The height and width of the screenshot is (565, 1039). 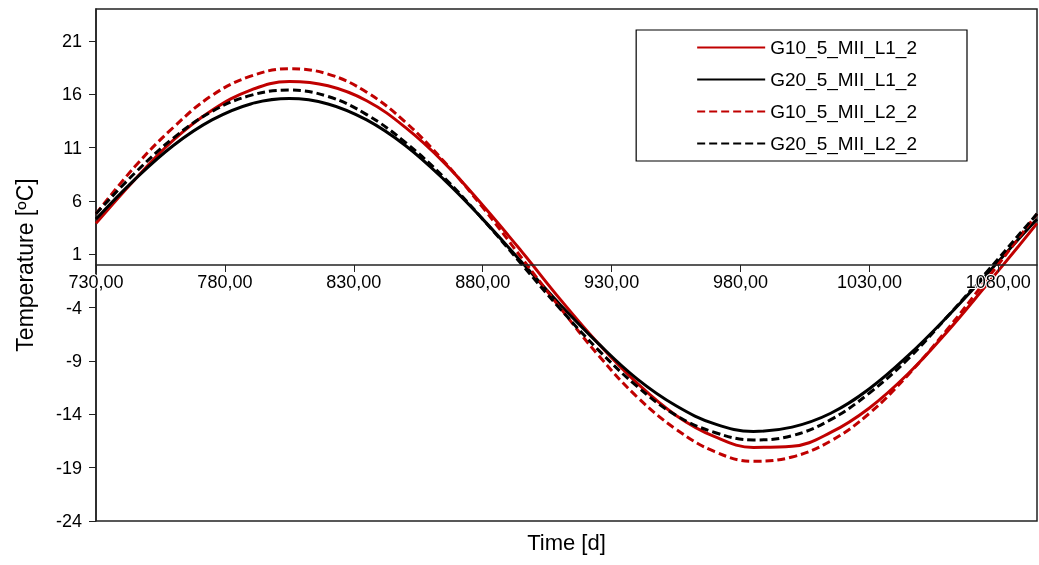 I want to click on y-tick-label: -4, so click(x=73, y=307).